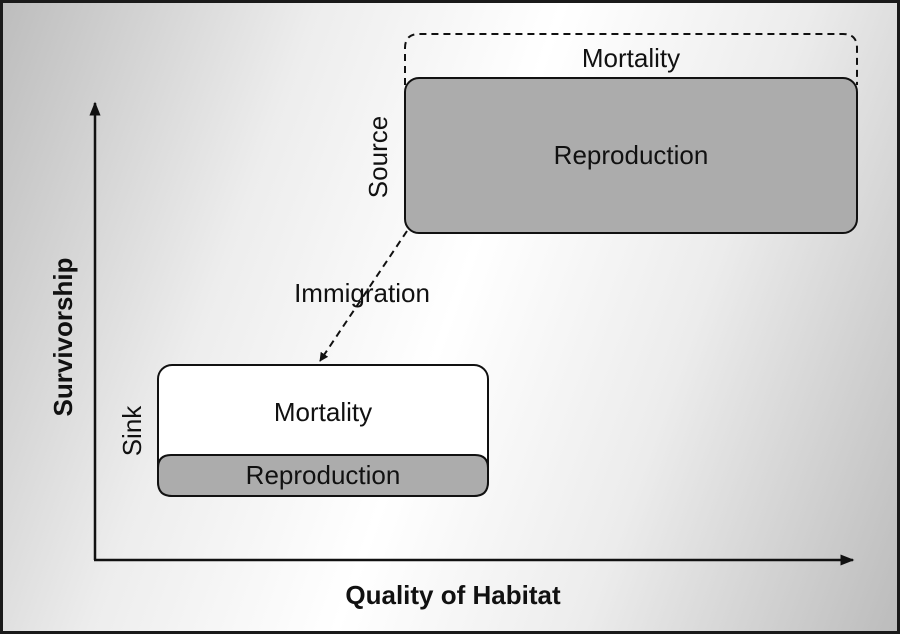 This screenshot has width=900, height=634. I want to click on source-reproduction-box, so click(631, 155).